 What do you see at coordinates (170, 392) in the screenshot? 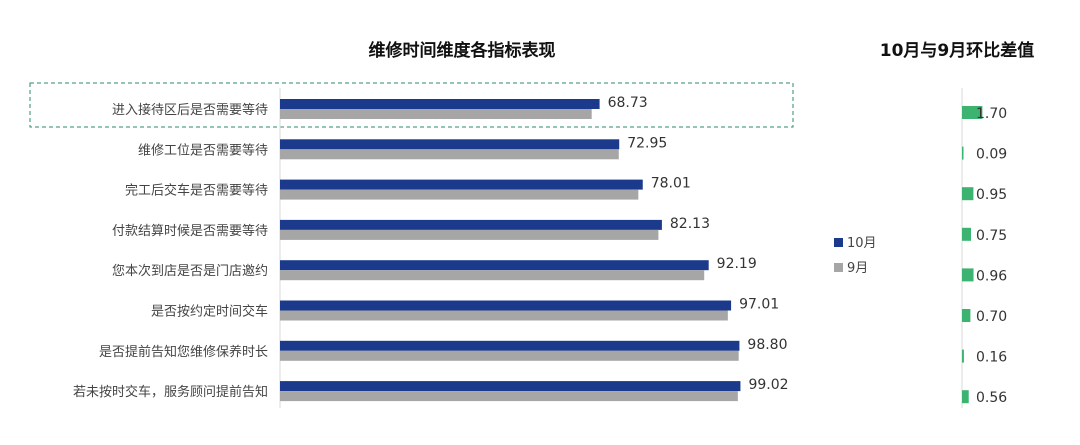
I see `category-label: 若未按时交车，服务顾问提前告知` at bounding box center [170, 392].